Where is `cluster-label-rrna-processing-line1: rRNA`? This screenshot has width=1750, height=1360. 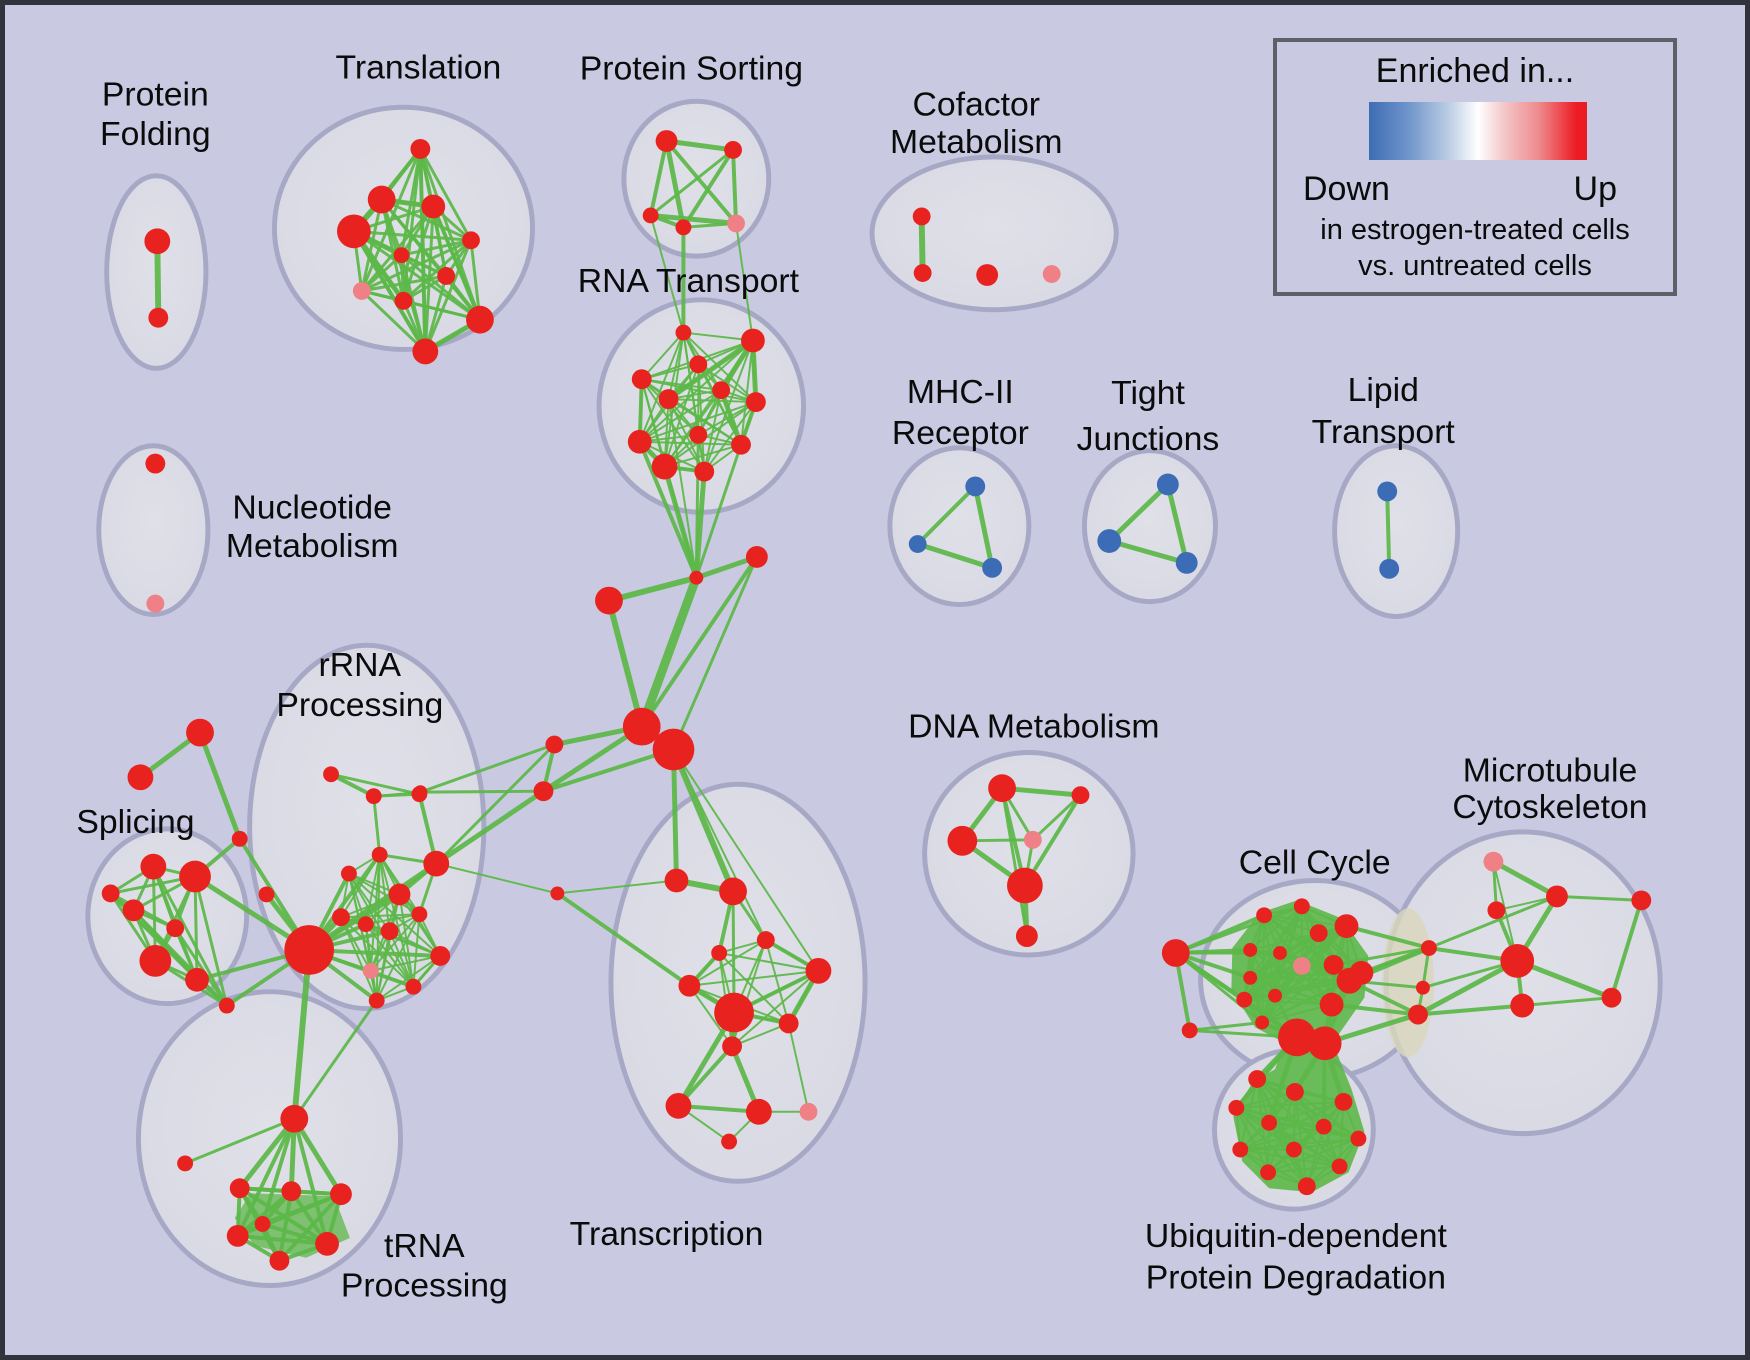 cluster-label-rrna-processing-line1: rRNA is located at coordinates (360, 665).